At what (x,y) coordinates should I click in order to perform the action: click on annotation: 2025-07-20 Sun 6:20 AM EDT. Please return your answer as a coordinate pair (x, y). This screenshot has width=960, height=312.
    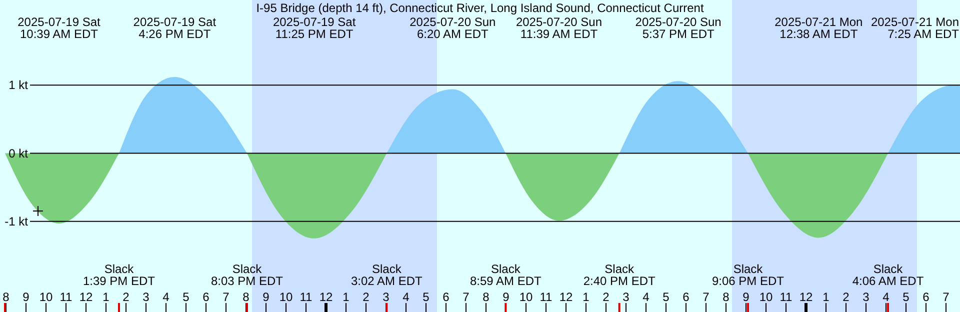
    Looking at the image, I should click on (453, 28).